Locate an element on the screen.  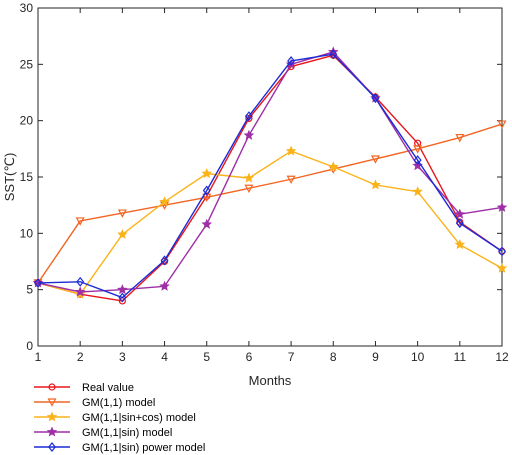
legend-entry: GM(1,1) model is located at coordinates (94, 403).